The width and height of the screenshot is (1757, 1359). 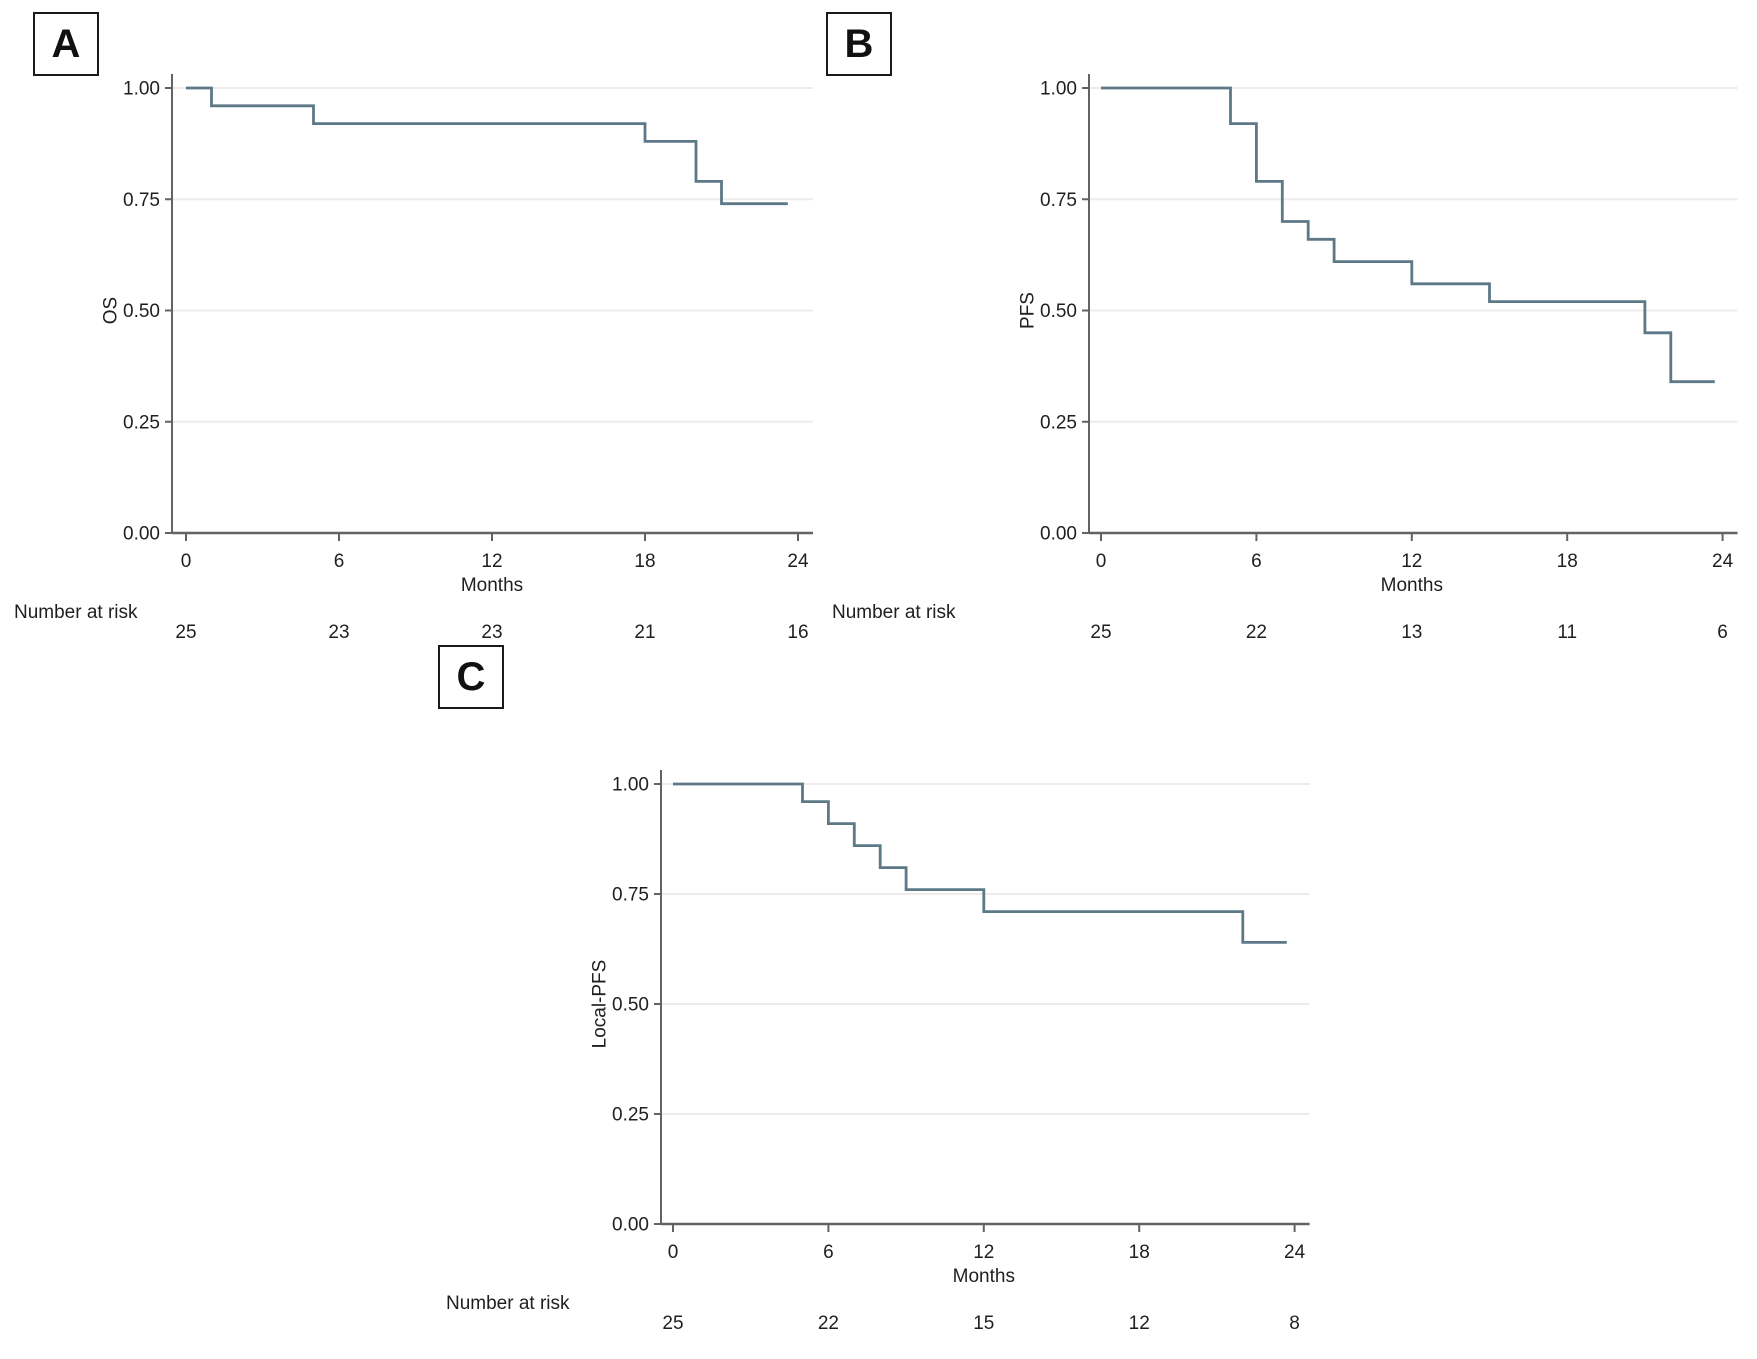 I want to click on km-curve-pfs, so click(x=1408, y=235).